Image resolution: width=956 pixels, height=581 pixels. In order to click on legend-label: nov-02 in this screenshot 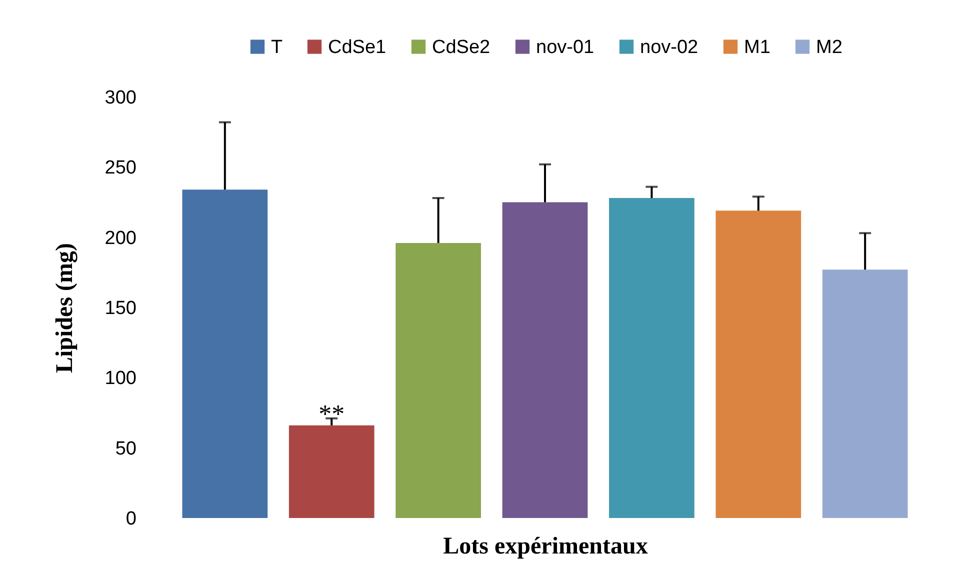, I will do `click(669, 47)`.